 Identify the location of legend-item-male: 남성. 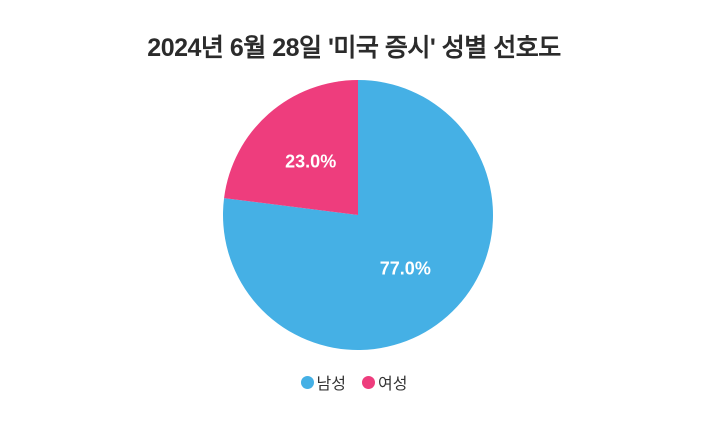
(323, 382).